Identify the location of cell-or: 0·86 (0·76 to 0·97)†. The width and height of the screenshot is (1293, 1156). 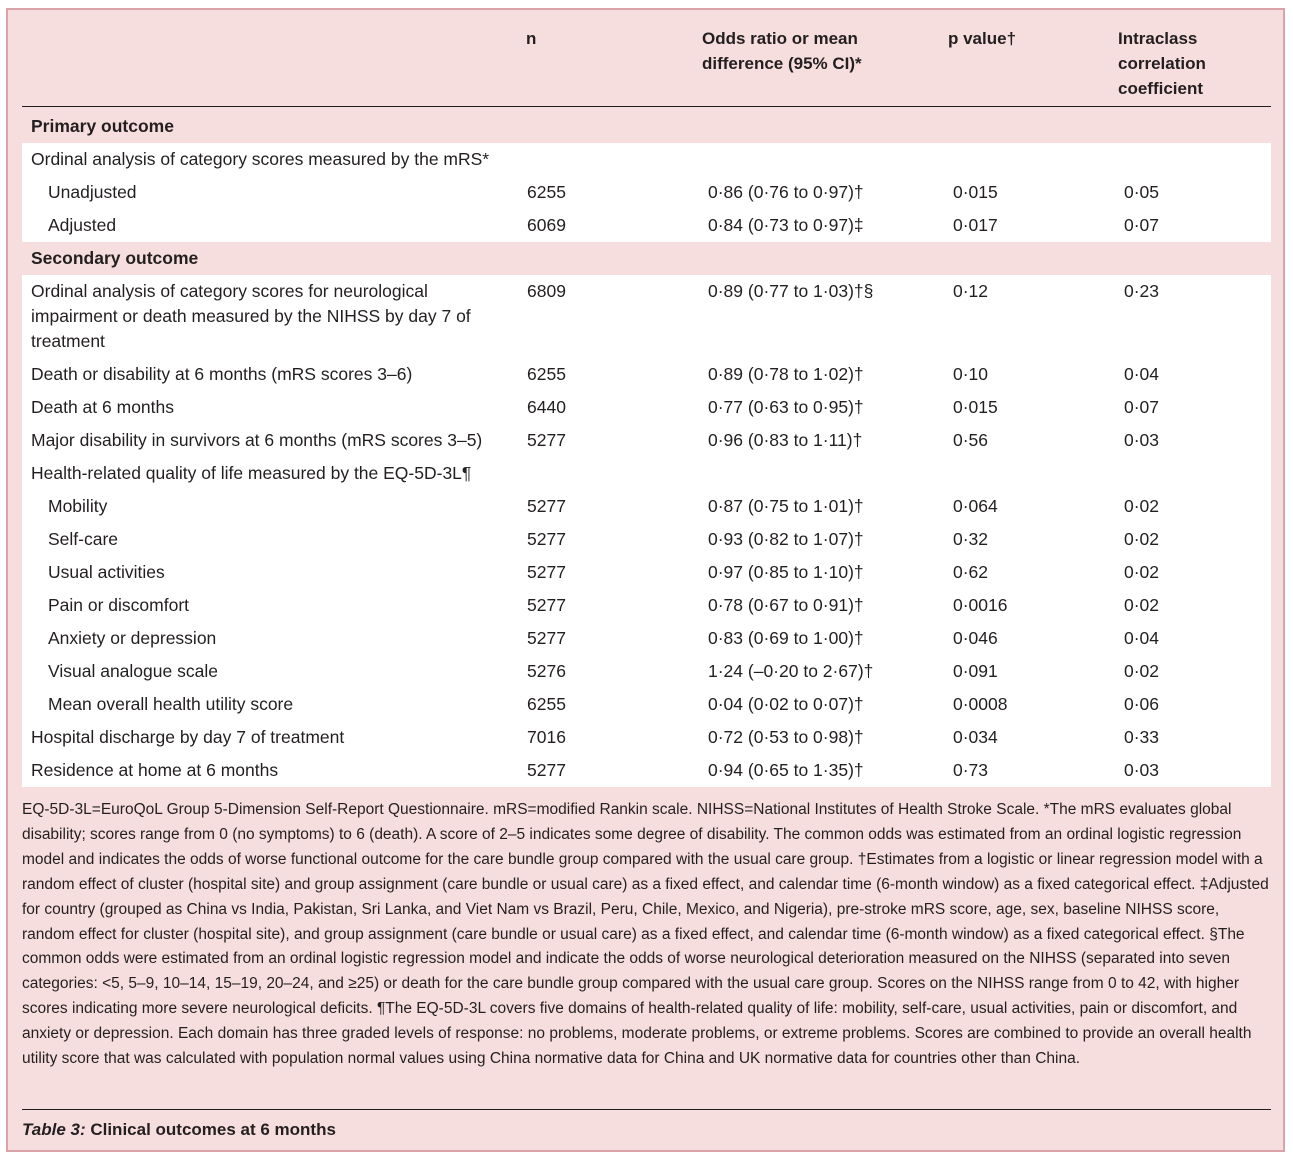
(786, 192).